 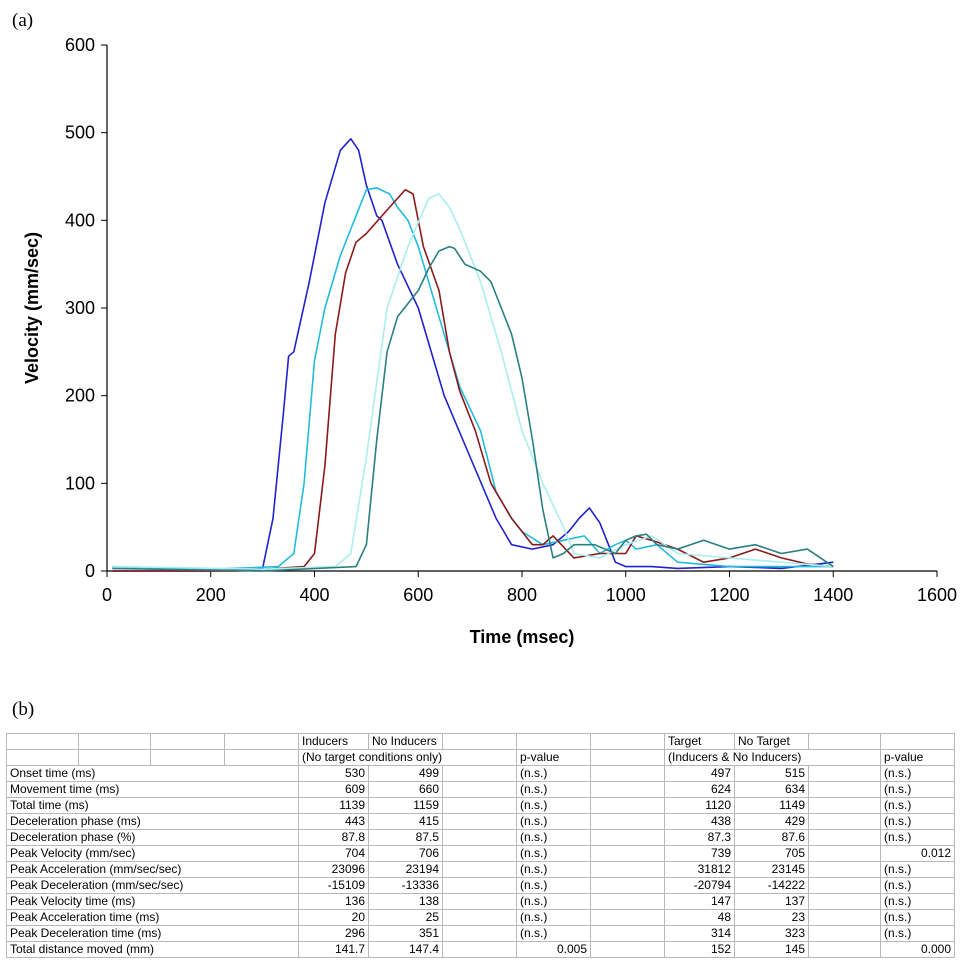 What do you see at coordinates (729, 595) in the screenshot?
I see `x-tick-label: 1200` at bounding box center [729, 595].